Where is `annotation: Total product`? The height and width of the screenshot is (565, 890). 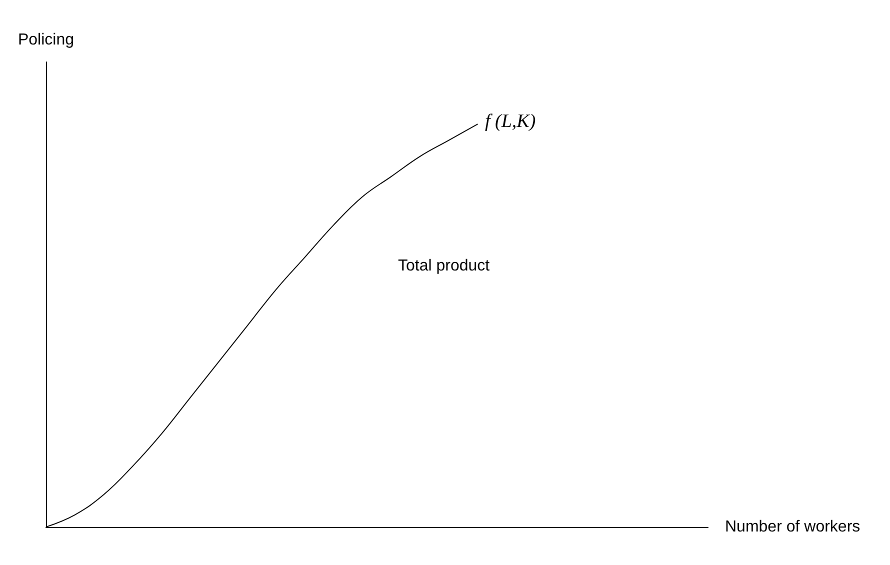 annotation: Total product is located at coordinates (444, 266).